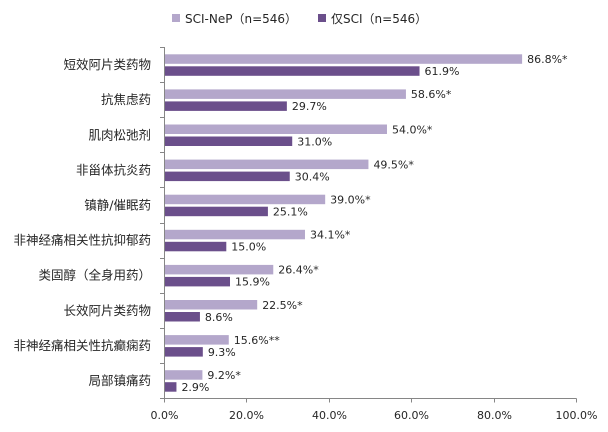 The height and width of the screenshot is (432, 608). What do you see at coordinates (431, 94) in the screenshot?
I see `sci-nep-data-label: 58.6%*` at bounding box center [431, 94].